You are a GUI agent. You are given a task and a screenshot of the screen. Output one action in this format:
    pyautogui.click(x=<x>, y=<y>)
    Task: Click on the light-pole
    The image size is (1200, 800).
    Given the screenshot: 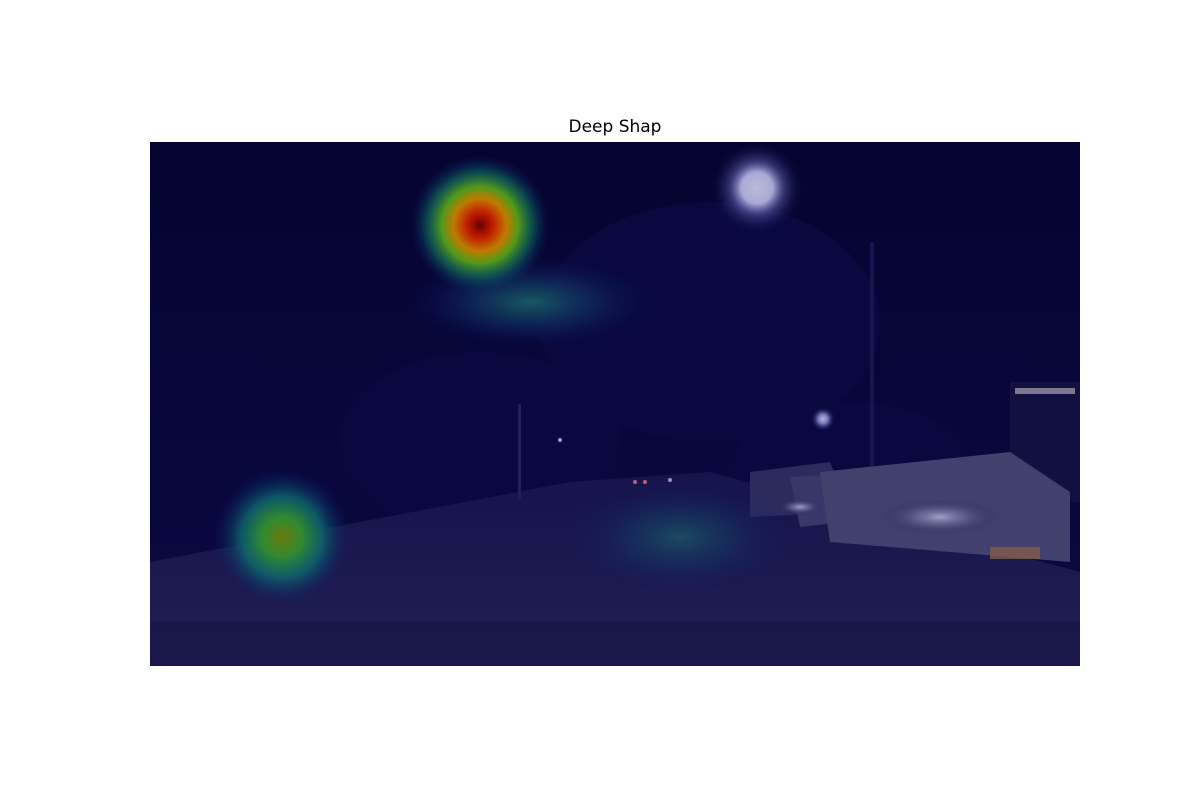 What is the action you would take?
    pyautogui.click(x=872, y=372)
    